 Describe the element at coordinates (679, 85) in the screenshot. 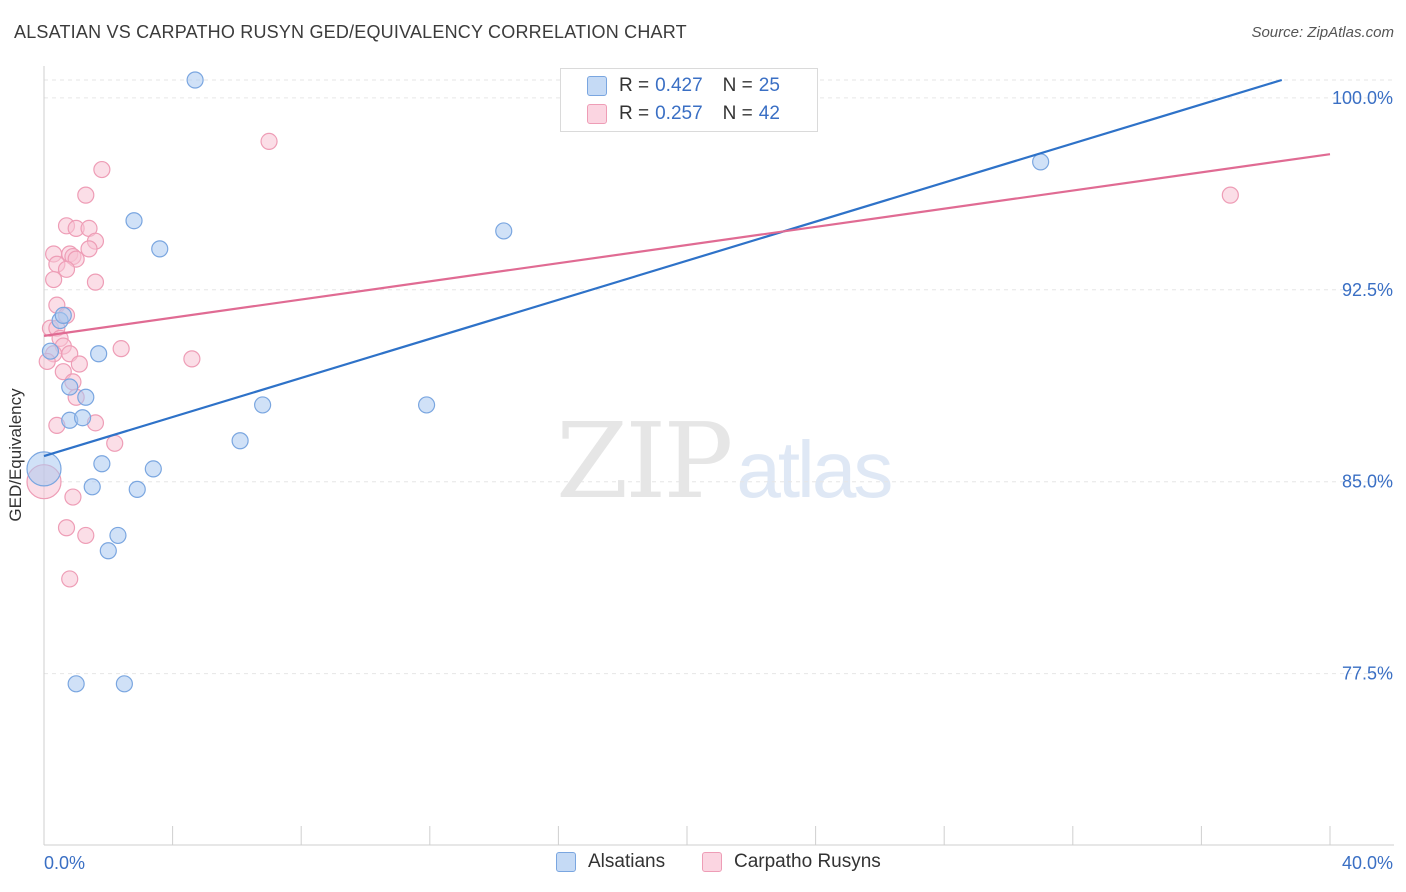

I see `r-value: 0.427` at that location.